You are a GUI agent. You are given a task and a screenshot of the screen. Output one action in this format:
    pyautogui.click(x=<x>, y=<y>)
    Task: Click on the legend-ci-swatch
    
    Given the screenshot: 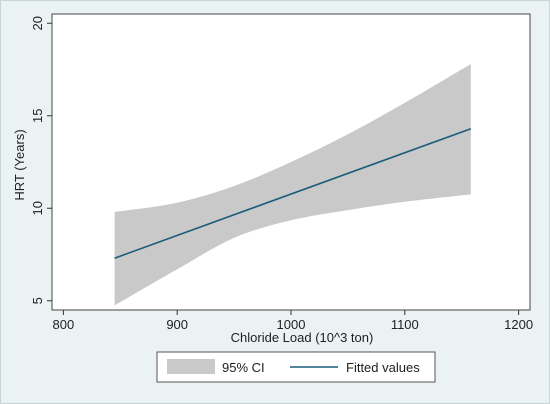 What is the action you would take?
    pyautogui.click(x=191, y=366)
    